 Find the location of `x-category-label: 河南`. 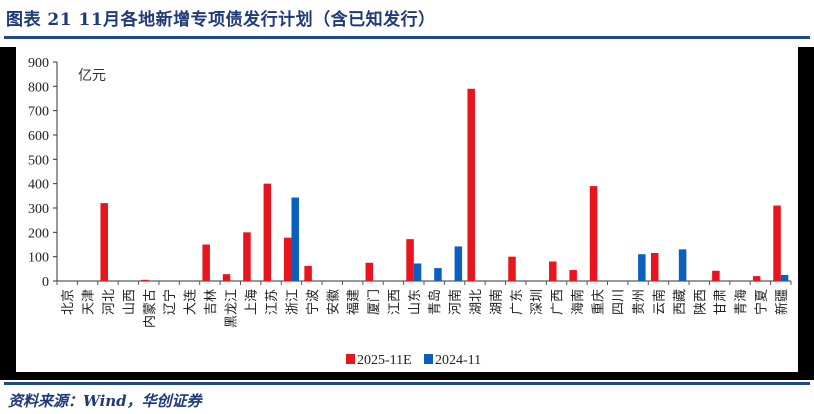

x-category-label: 河南 is located at coordinates (455, 302).